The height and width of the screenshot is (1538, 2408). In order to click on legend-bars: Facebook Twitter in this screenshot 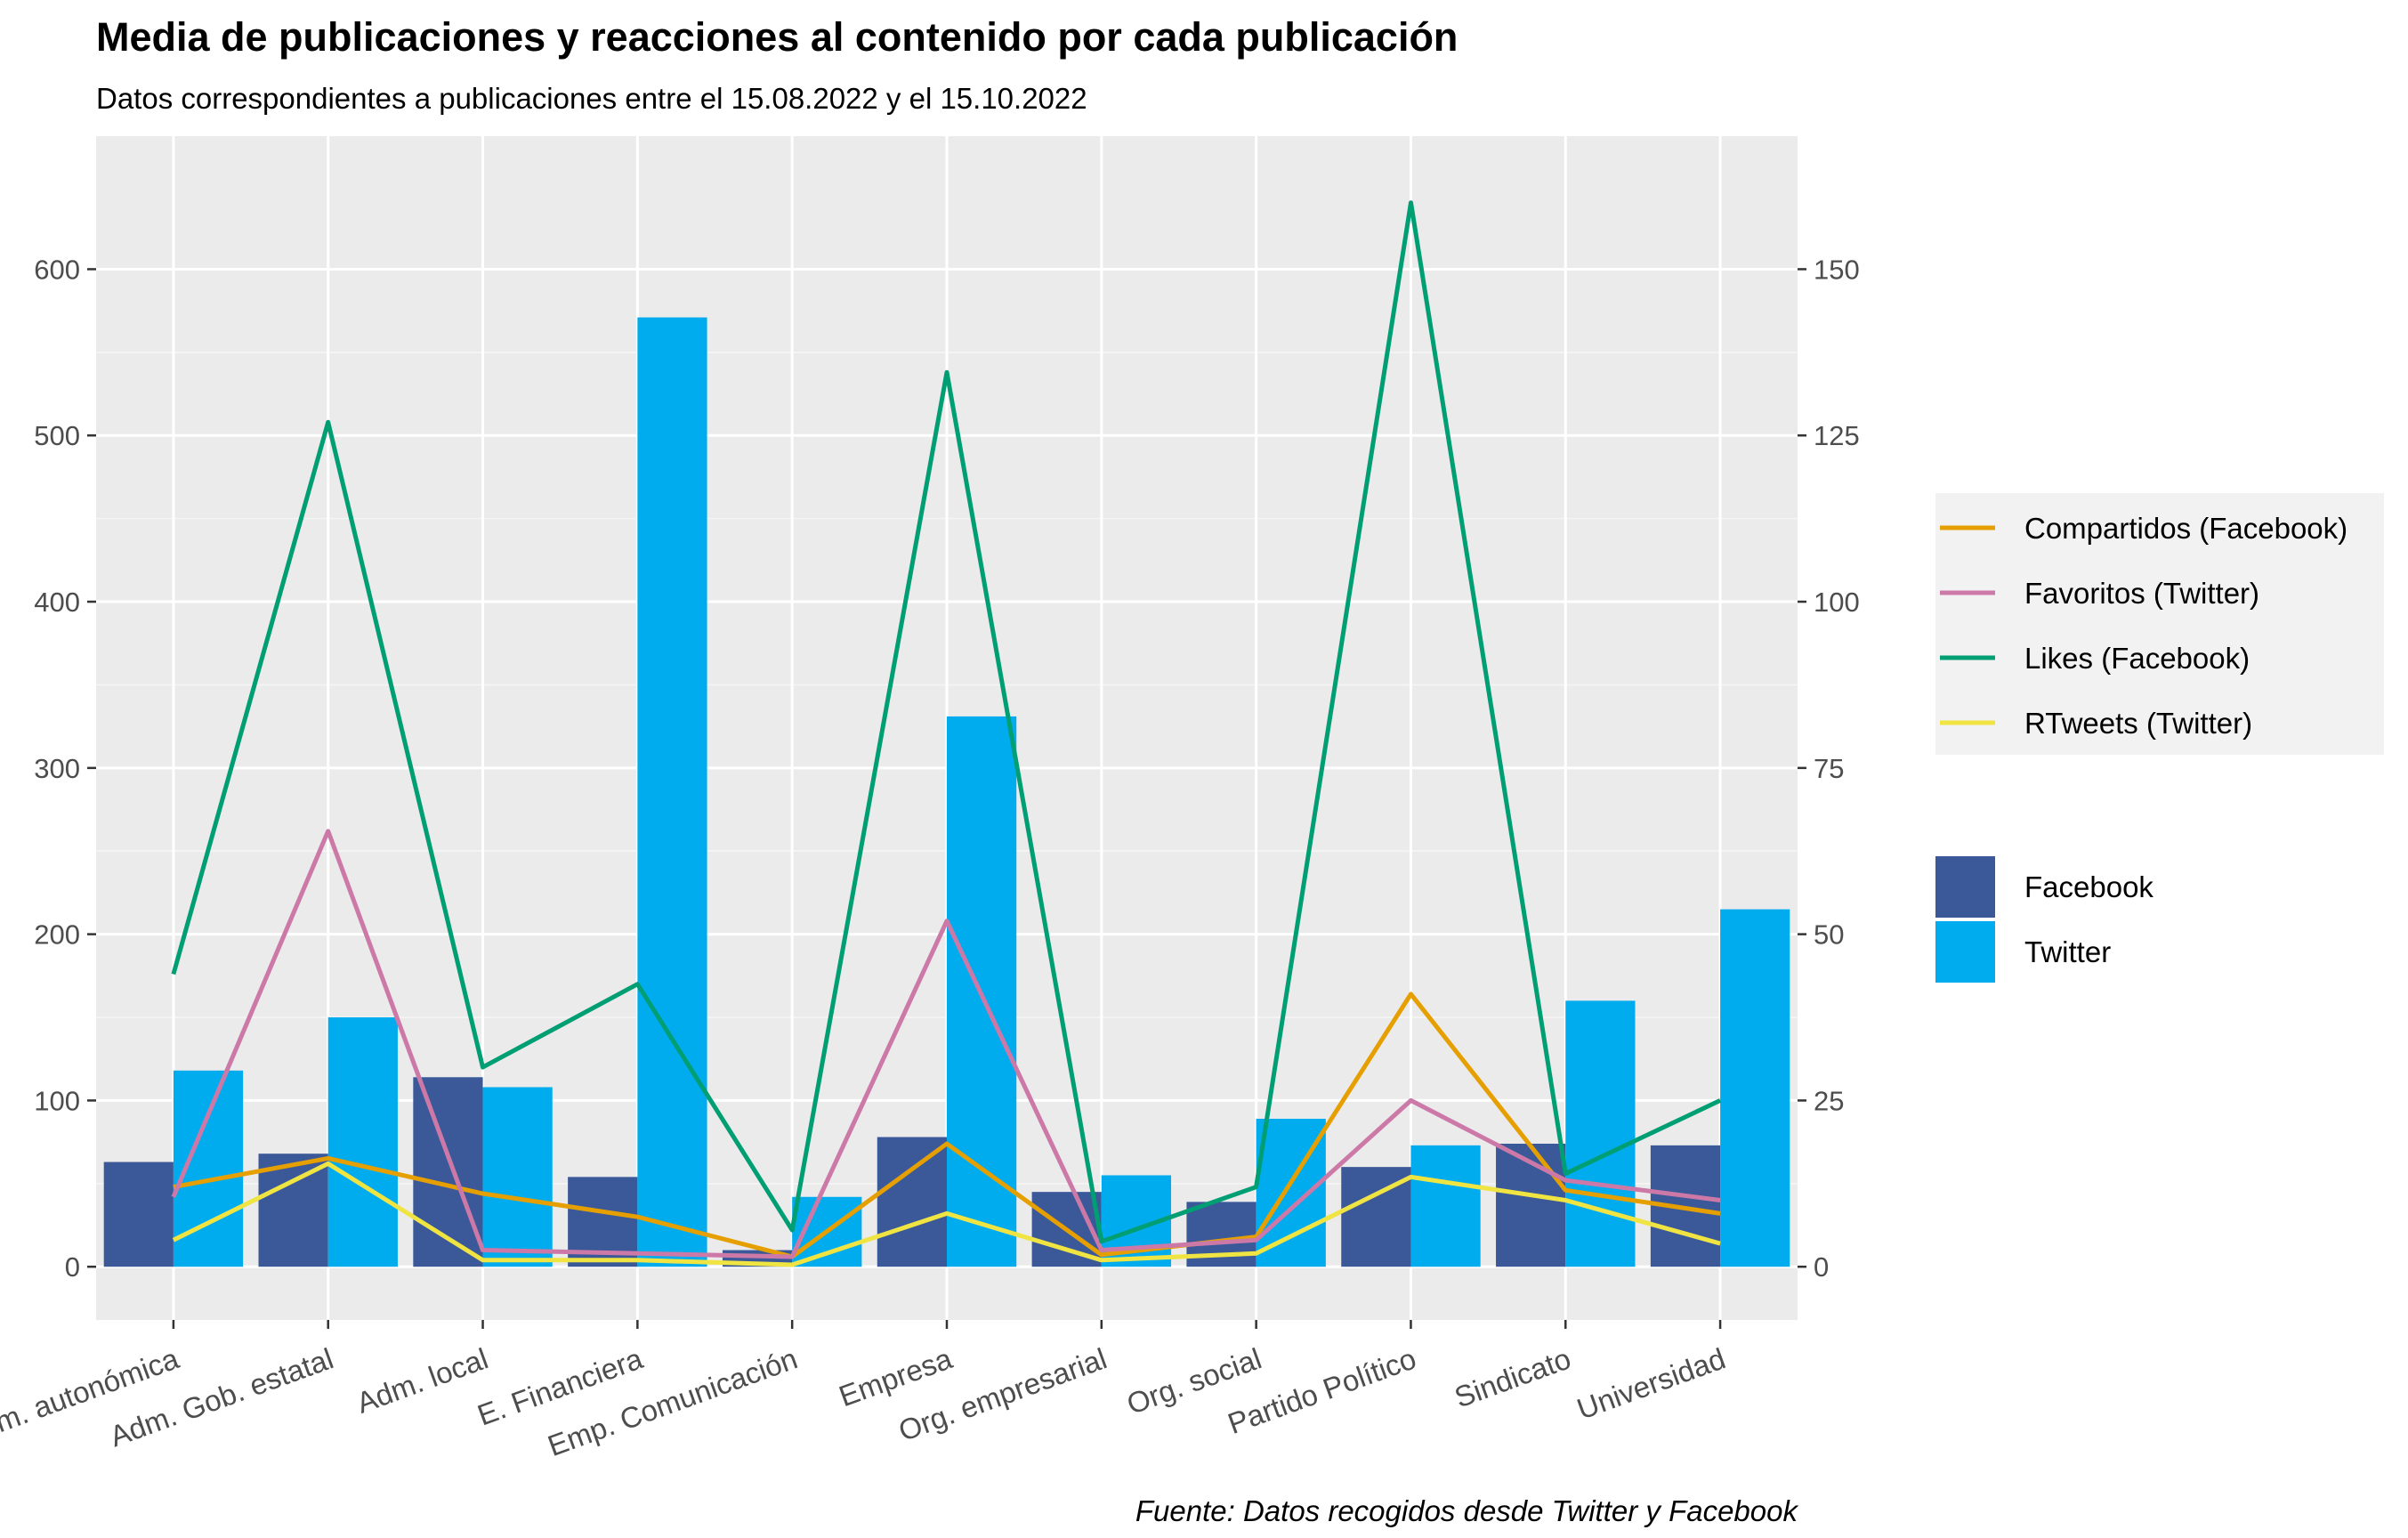, I will do `click(2044, 919)`.